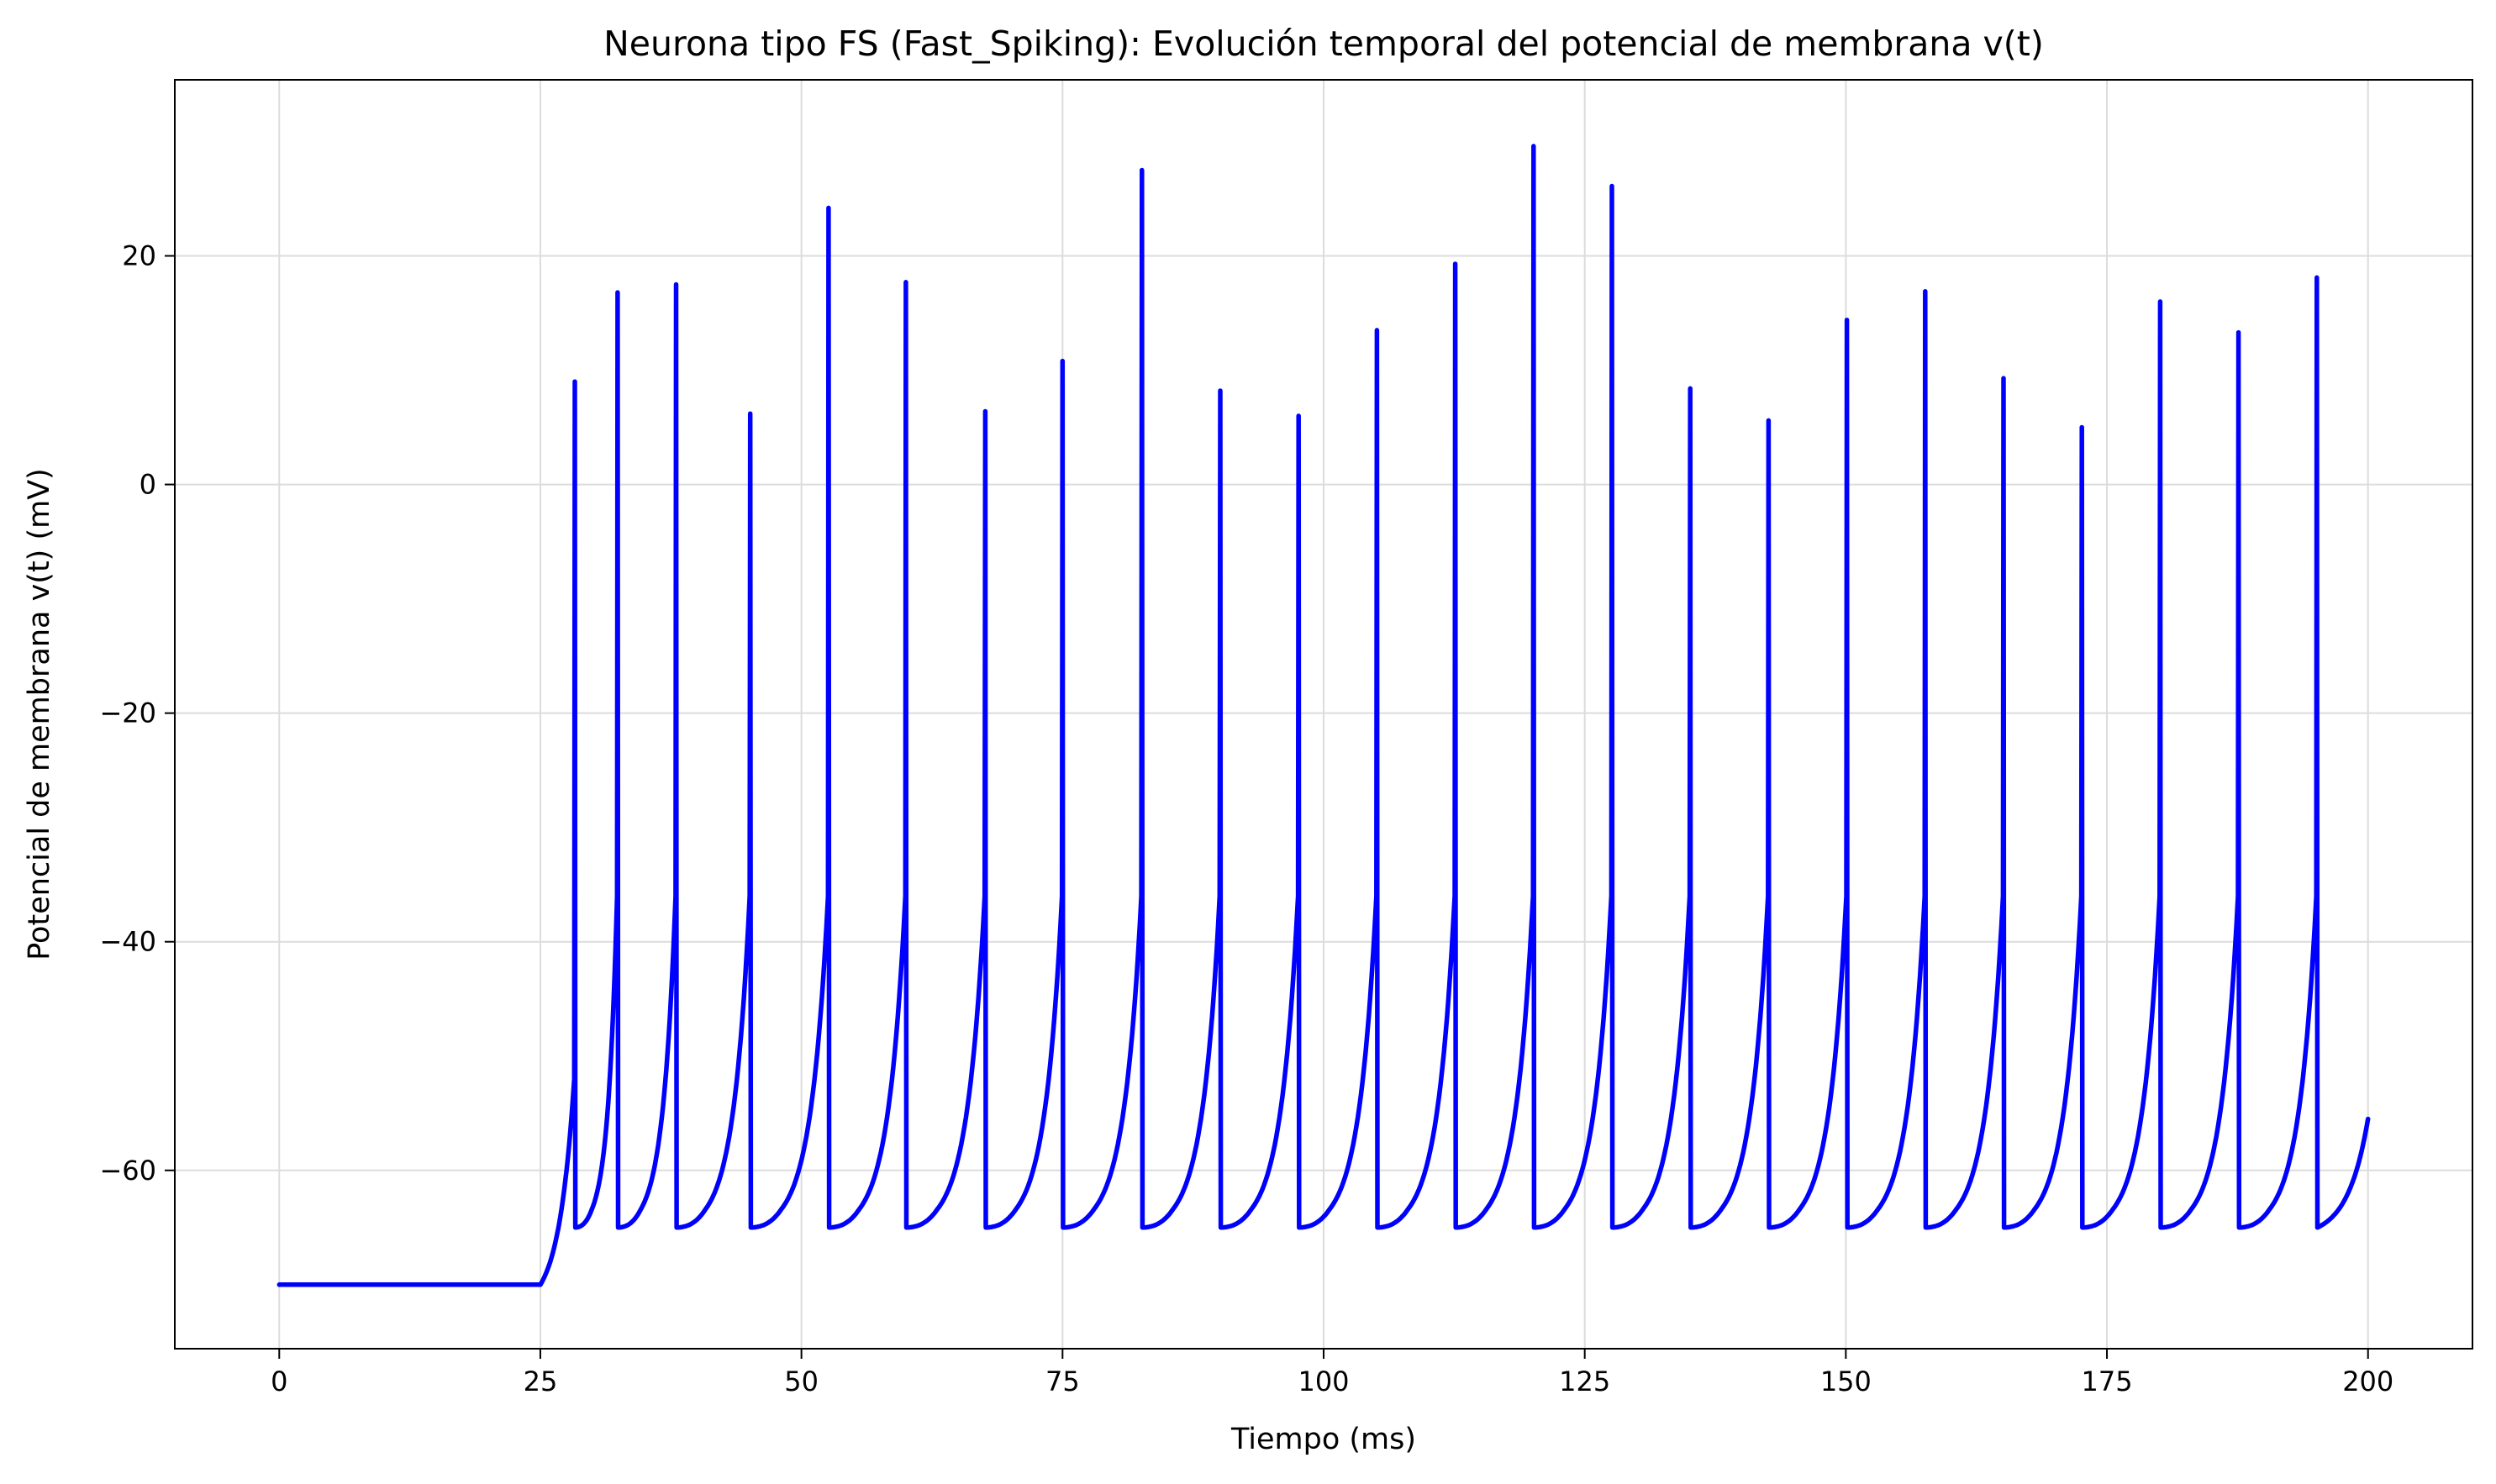 The image size is (2496, 1484). What do you see at coordinates (279, 1381) in the screenshot?
I see `x-tick-label: 0` at bounding box center [279, 1381].